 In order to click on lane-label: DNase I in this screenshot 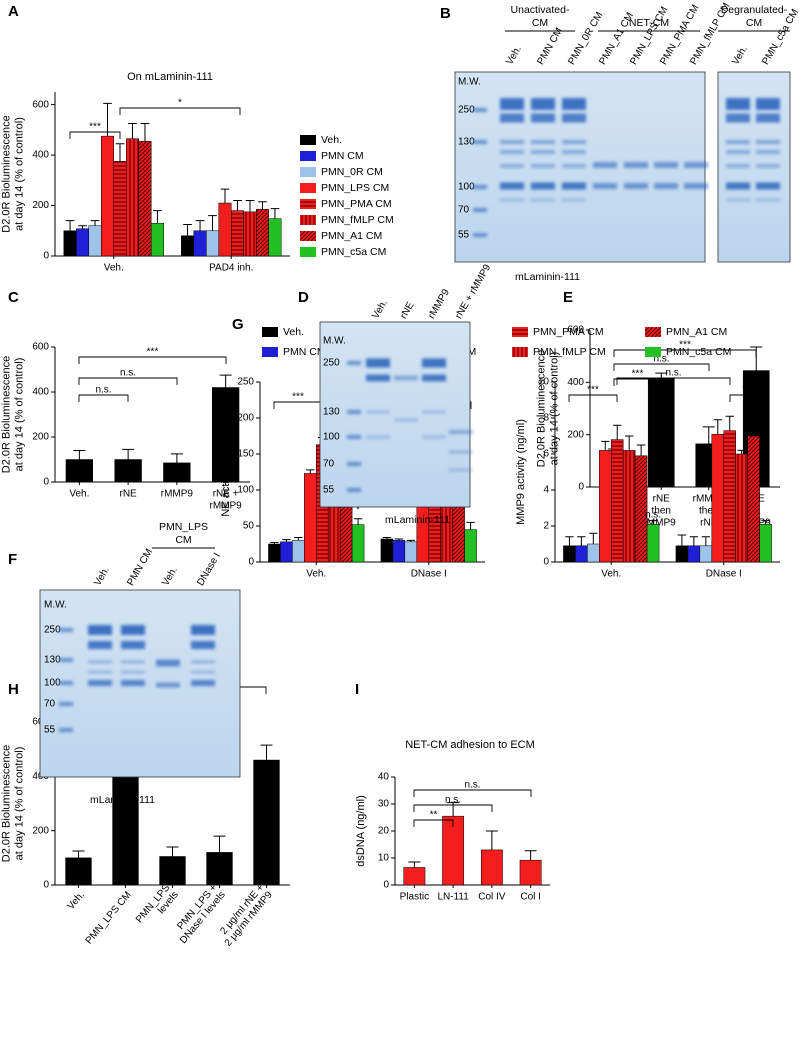, I will do `click(209, 569)`.